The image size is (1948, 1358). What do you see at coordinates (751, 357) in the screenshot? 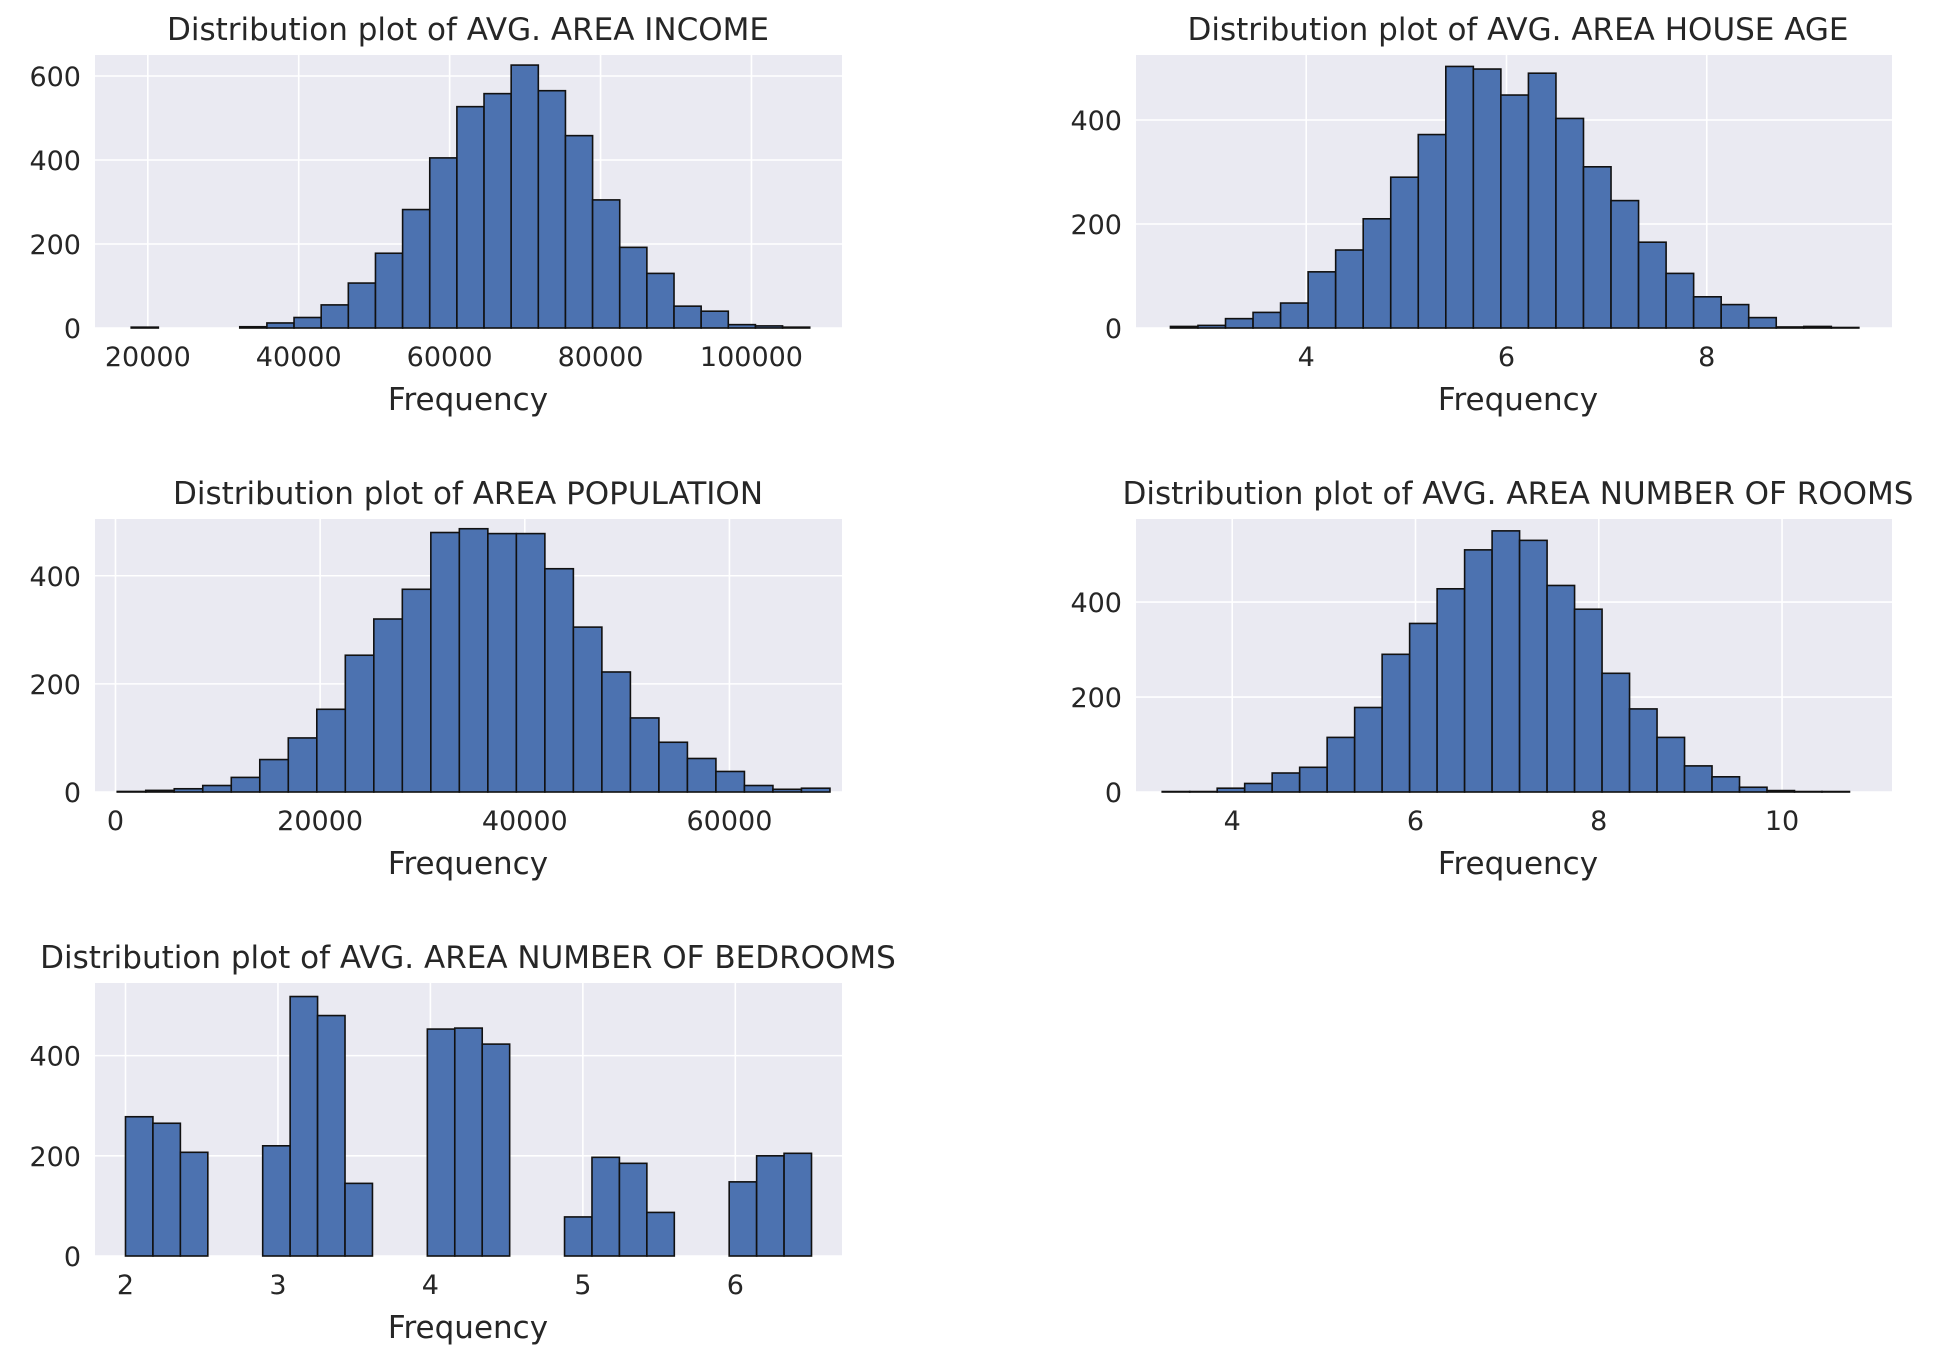
I see `income-x-tick-label: 100000` at bounding box center [751, 357].